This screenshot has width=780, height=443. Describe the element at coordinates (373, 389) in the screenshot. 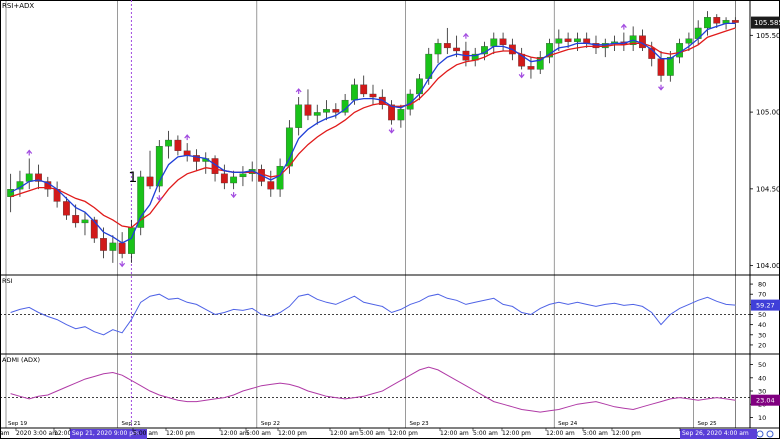

I see `adx-line` at that location.